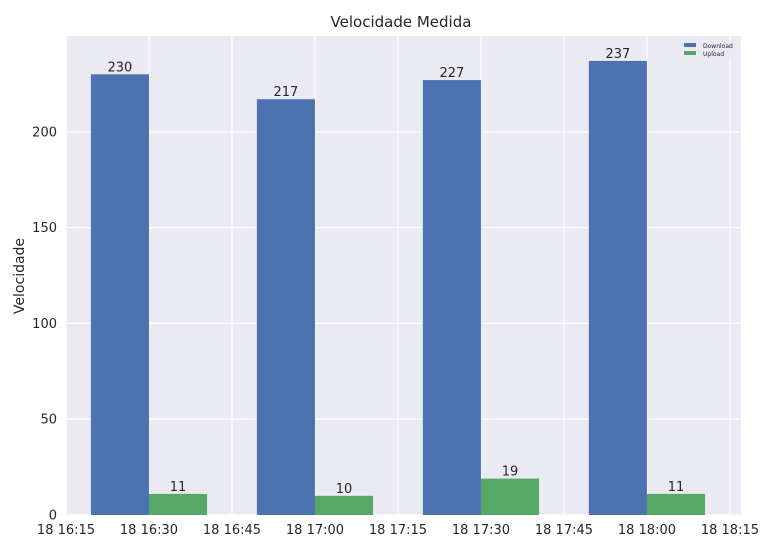 This screenshot has width=768, height=553. I want to click on y-tick-label: 50, so click(48, 420).